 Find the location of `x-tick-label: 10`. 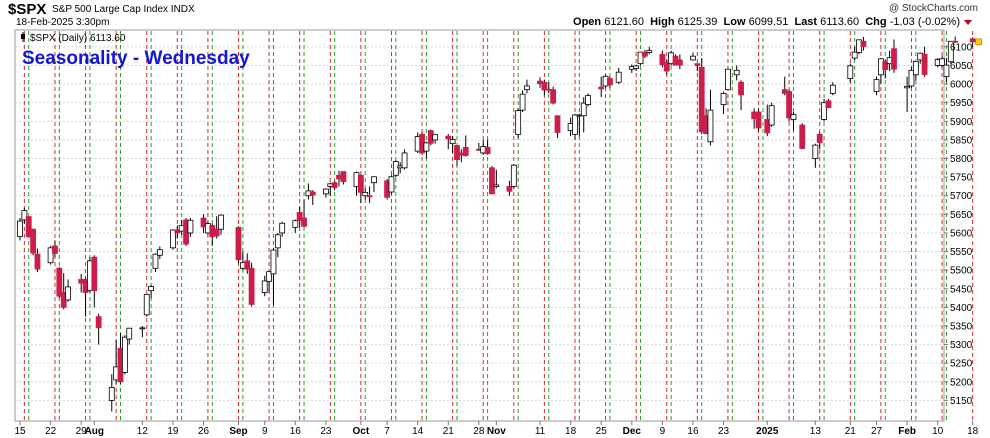

x-tick-label: 10 is located at coordinates (938, 431).